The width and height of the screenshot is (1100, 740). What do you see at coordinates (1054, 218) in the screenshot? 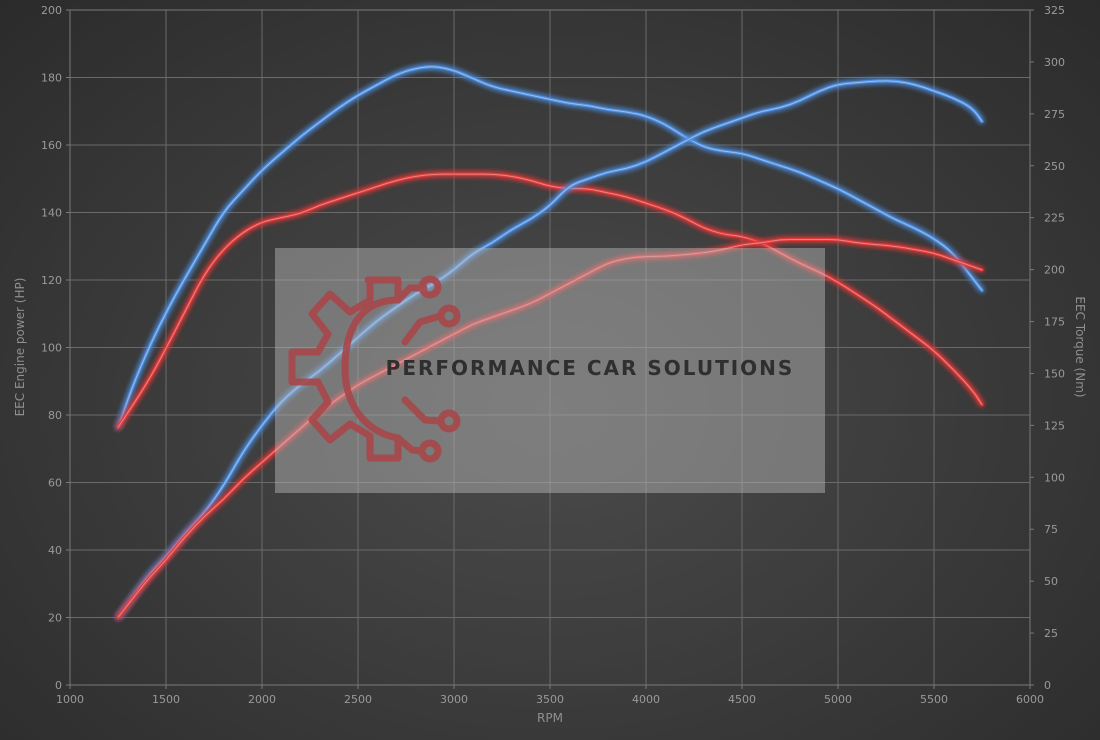
I see `right-tick-label: 225` at bounding box center [1054, 218].